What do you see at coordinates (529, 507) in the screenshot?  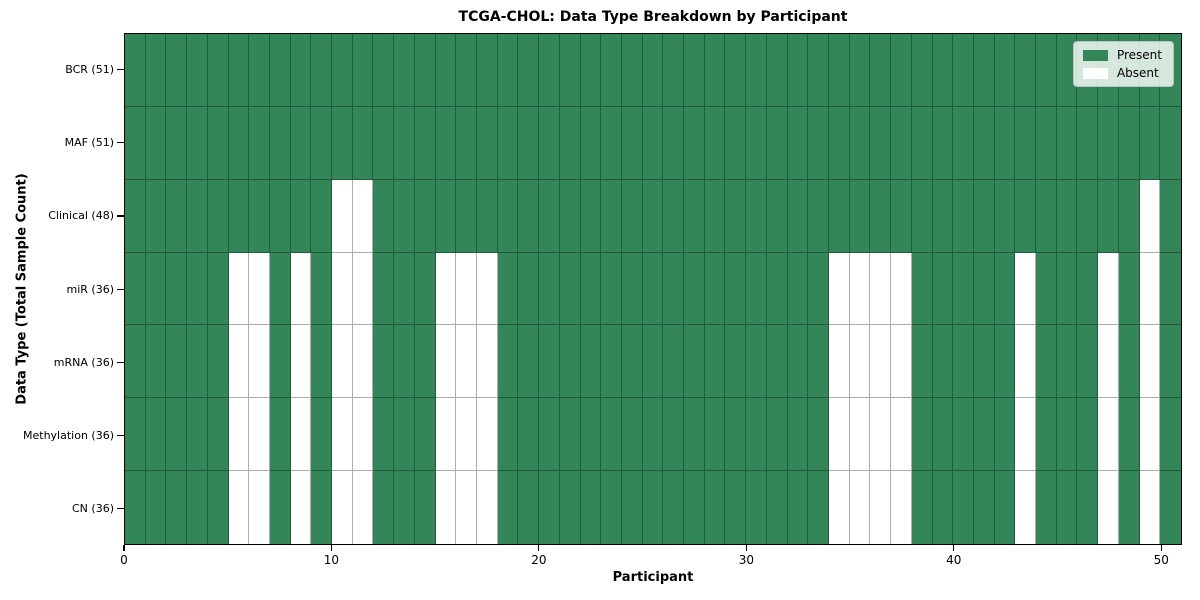 I see `grid-cell-CN-19-present` at bounding box center [529, 507].